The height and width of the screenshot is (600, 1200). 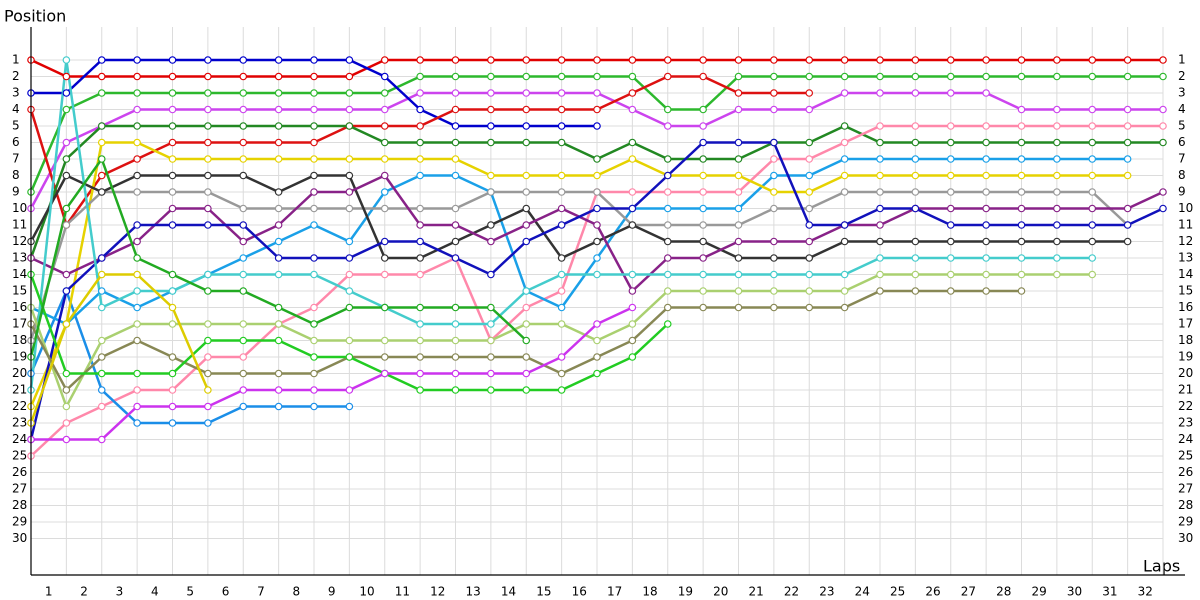 I want to click on y2-tick-label: 16, so click(x=1185, y=307).